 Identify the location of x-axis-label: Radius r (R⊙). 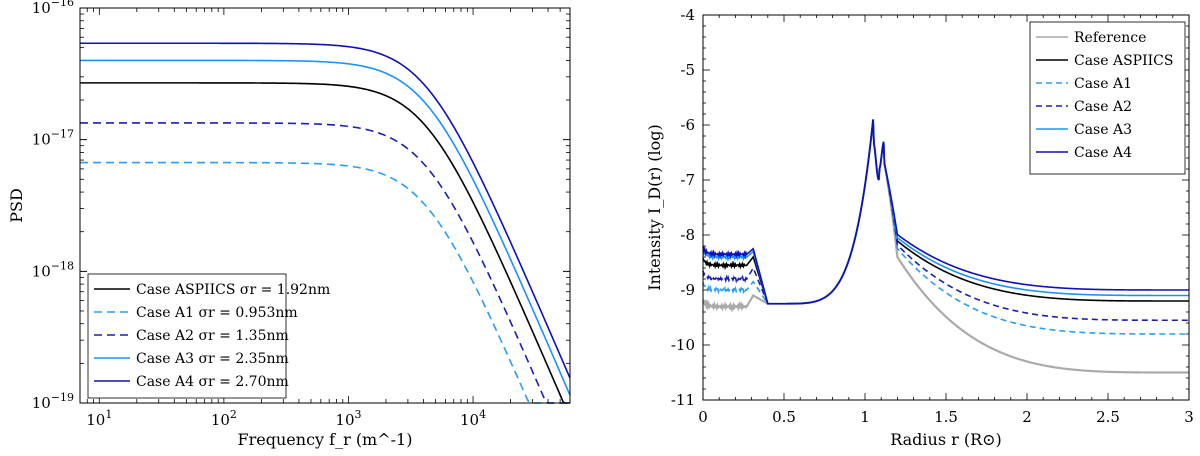
(946, 439).